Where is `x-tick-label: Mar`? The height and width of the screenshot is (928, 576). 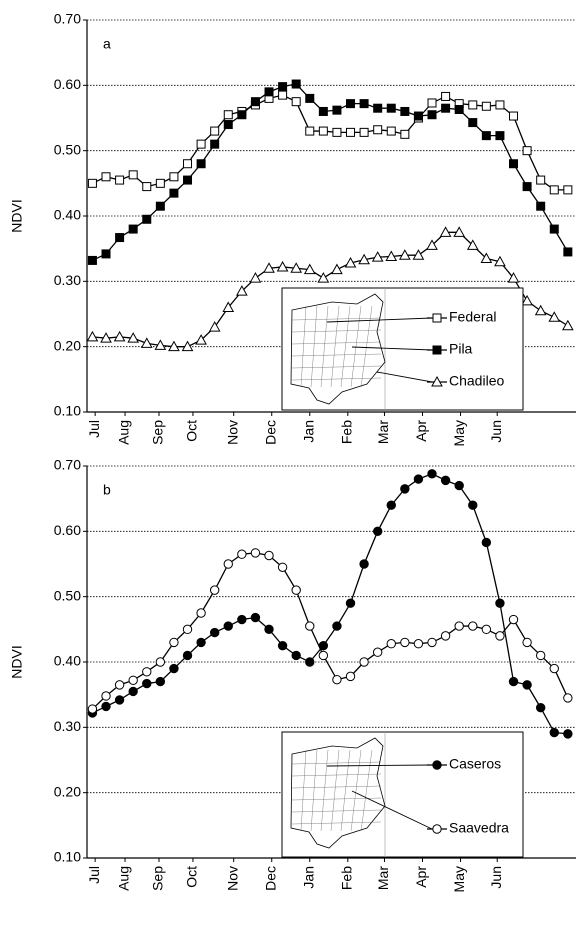 x-tick-label: Mar is located at coordinates (383, 878).